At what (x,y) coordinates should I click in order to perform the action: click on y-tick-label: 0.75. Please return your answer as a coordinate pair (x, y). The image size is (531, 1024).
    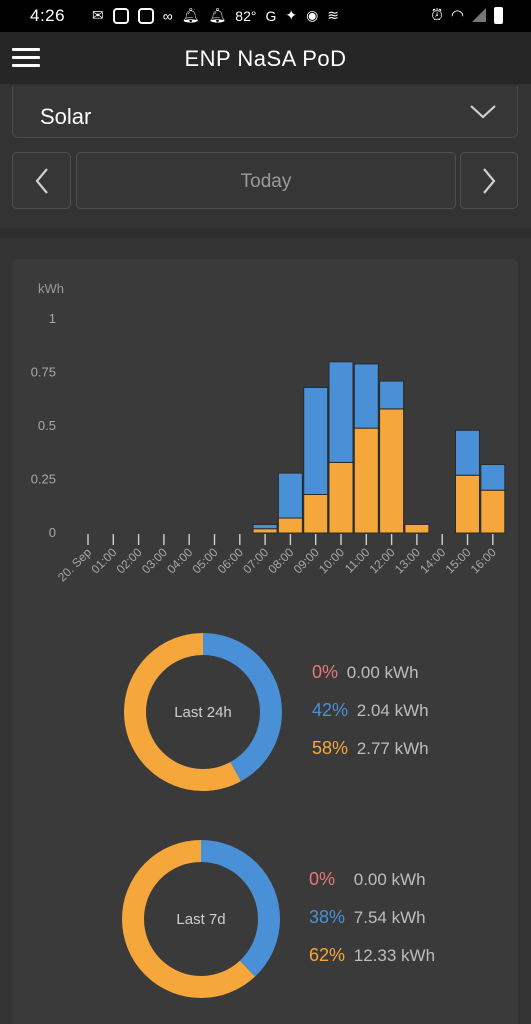
    Looking at the image, I should click on (43, 372).